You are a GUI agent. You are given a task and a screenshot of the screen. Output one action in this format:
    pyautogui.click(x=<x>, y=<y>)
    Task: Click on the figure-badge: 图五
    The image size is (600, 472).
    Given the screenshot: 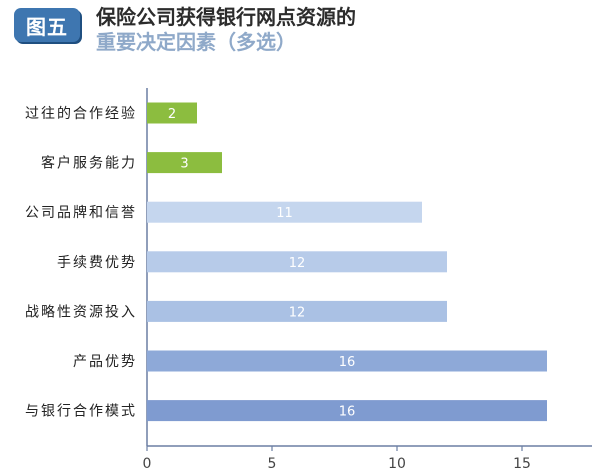 What is the action you would take?
    pyautogui.click(x=47, y=25)
    